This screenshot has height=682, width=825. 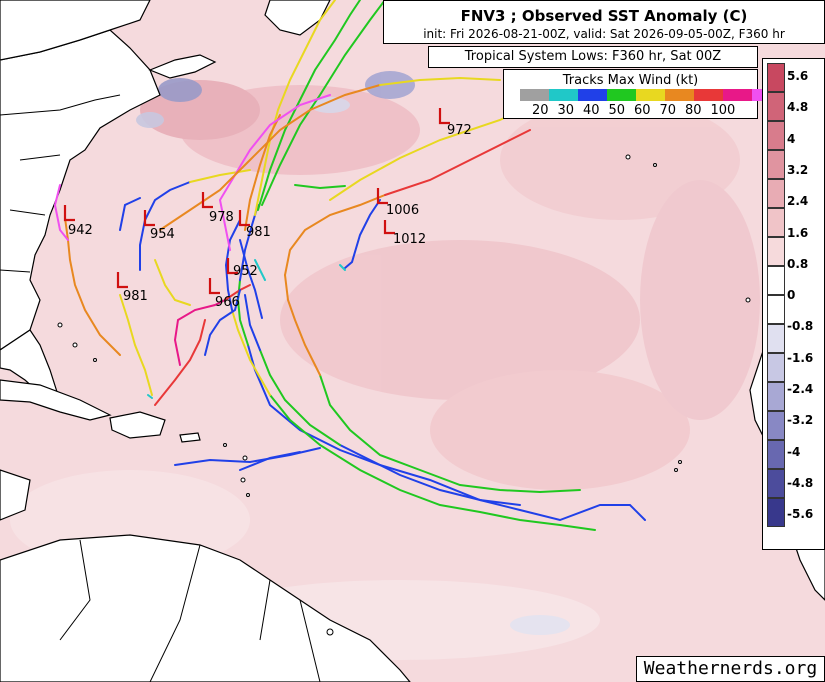 I want to click on yucatan-land, so click(x=15, y=495).